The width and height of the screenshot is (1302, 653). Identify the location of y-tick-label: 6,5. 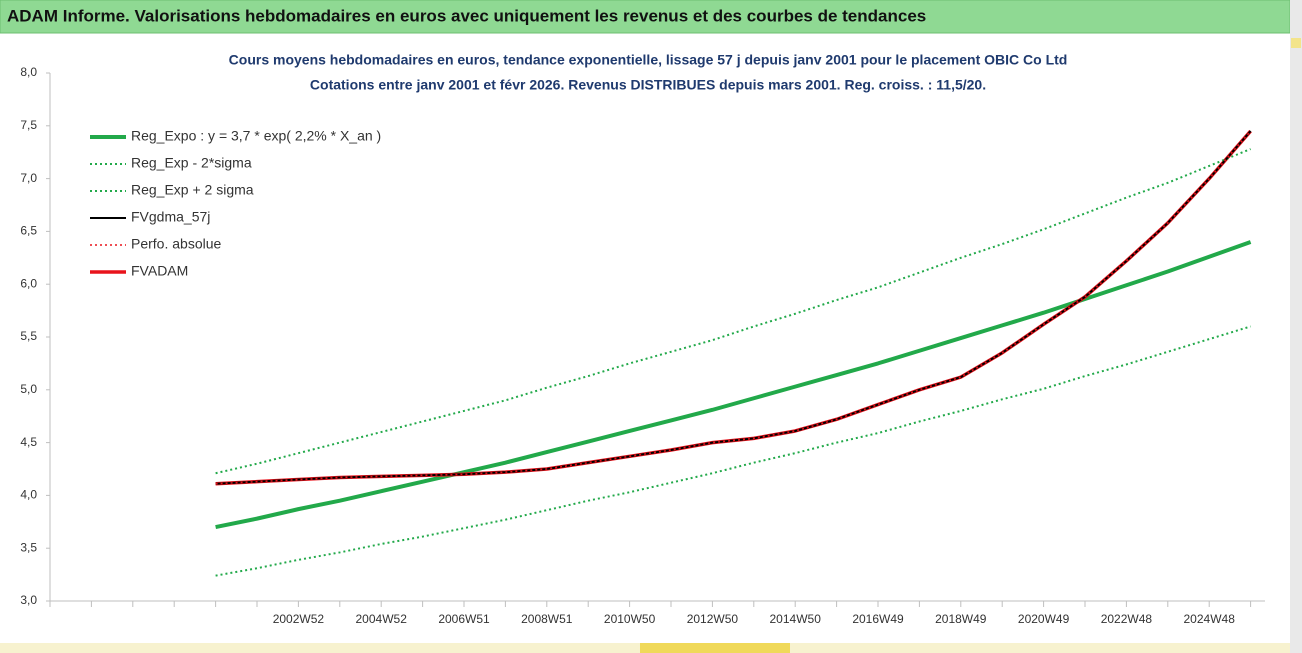
(28, 231).